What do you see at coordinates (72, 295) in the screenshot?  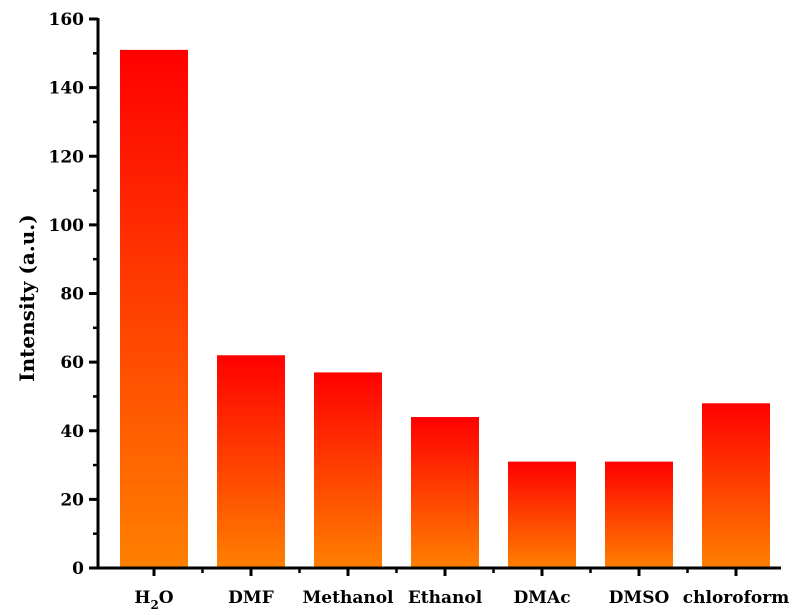 I see `y-tick-label: 80` at bounding box center [72, 295].